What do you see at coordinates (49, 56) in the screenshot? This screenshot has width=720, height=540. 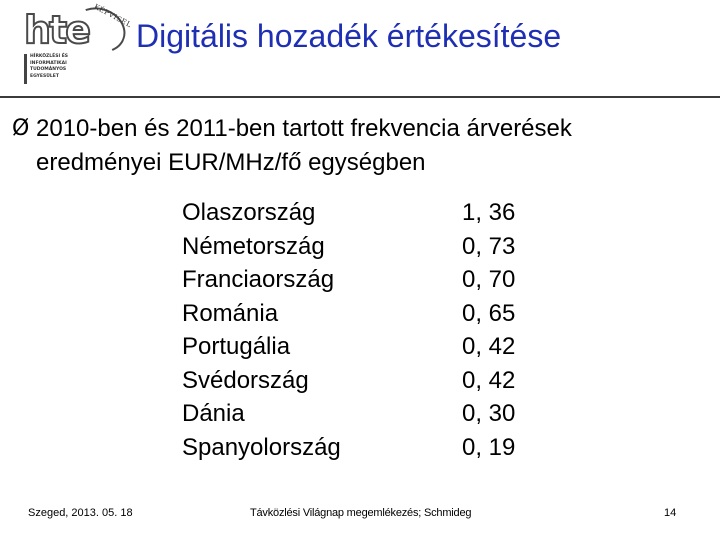 I see `logo-line: HÍRKÖZLÉSI ÉS` at bounding box center [49, 56].